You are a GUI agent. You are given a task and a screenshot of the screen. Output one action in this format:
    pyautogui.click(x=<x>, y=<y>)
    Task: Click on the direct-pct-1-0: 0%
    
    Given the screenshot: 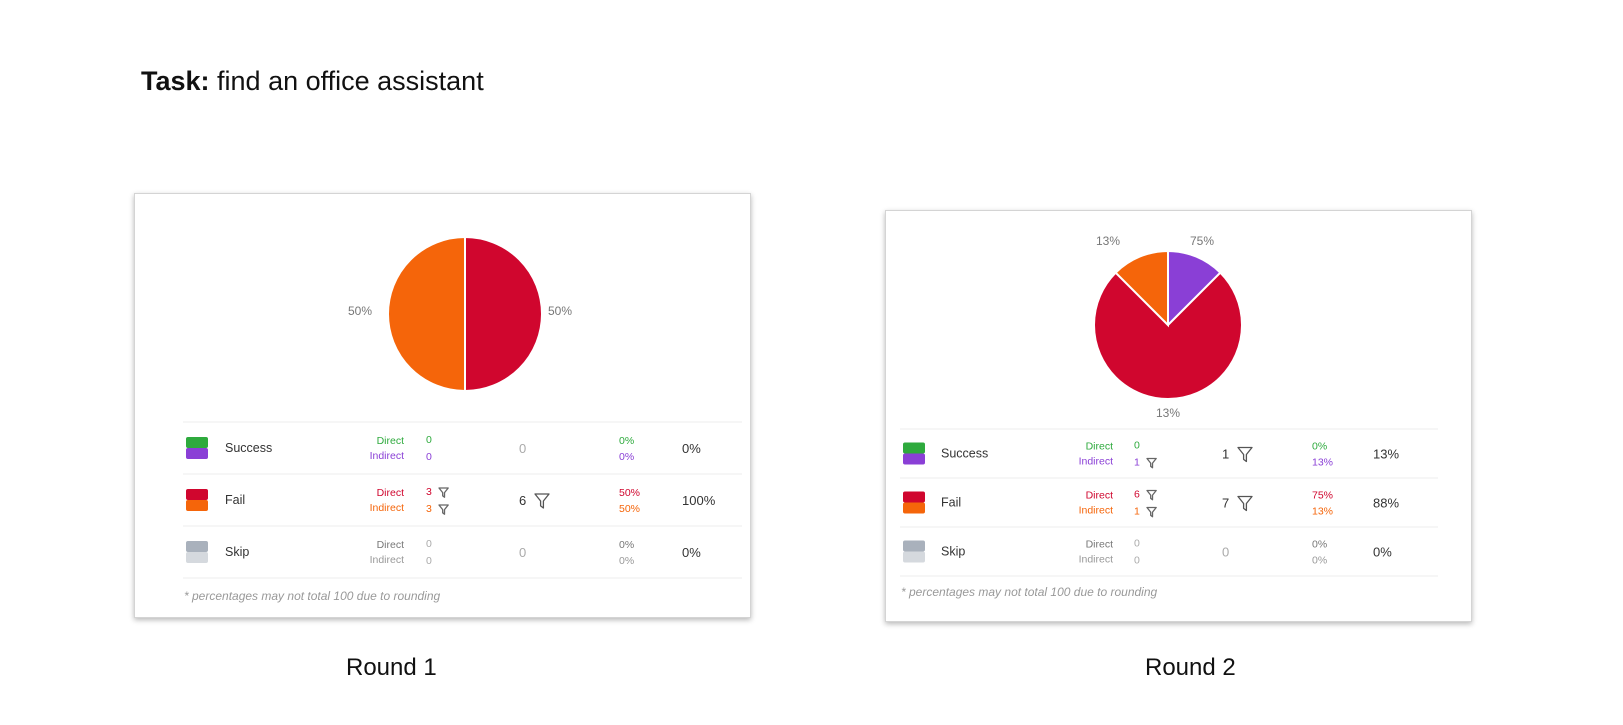 What is the action you would take?
    pyautogui.click(x=1319, y=447)
    